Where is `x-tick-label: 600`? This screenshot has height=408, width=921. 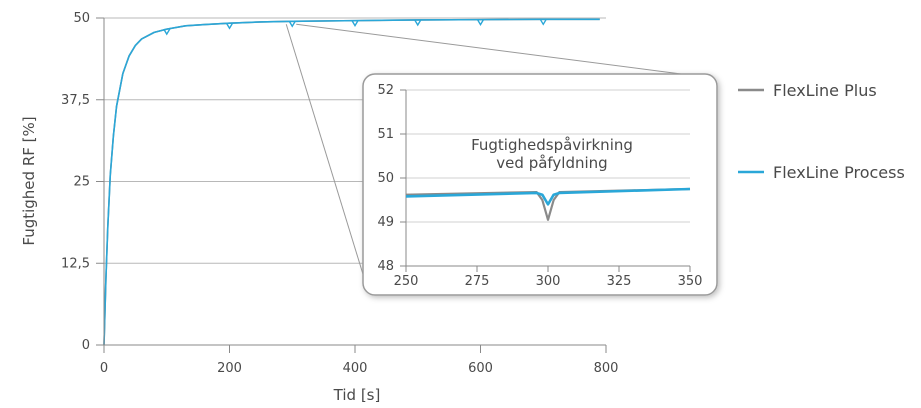
x-tick-label: 600 is located at coordinates (480, 368).